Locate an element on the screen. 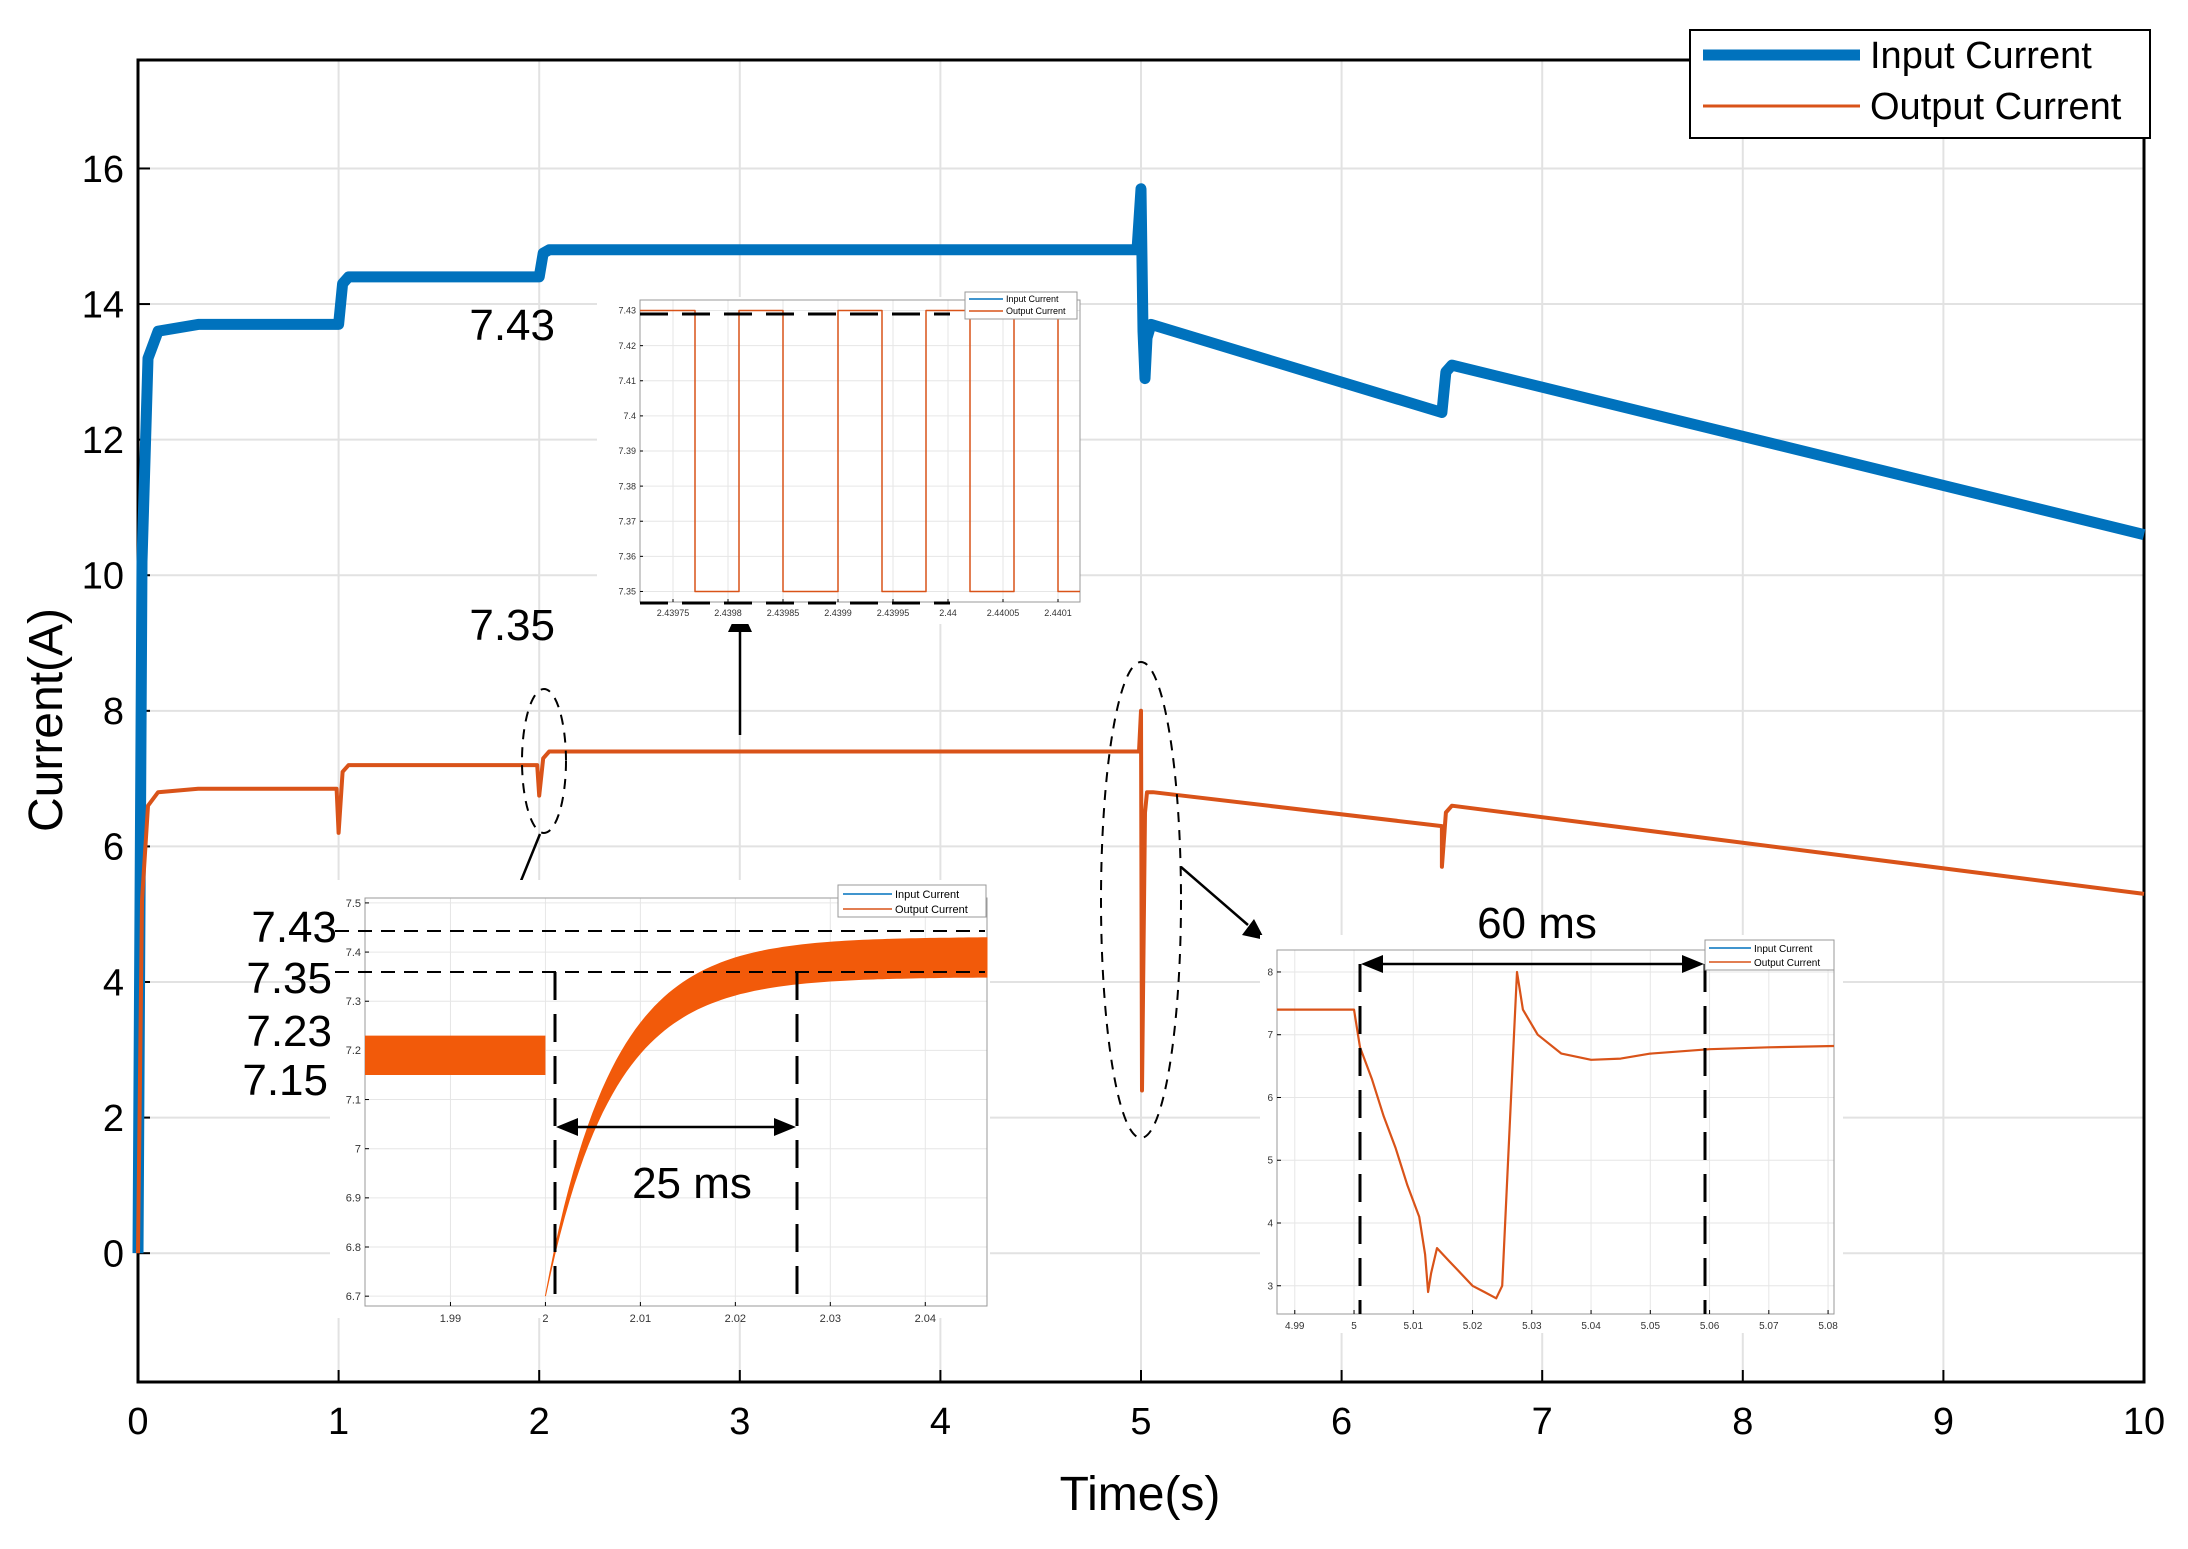 Image resolution: width=2188 pixels, height=1549 pixels. main-xtick-label: 10 is located at coordinates (2144, 1422).